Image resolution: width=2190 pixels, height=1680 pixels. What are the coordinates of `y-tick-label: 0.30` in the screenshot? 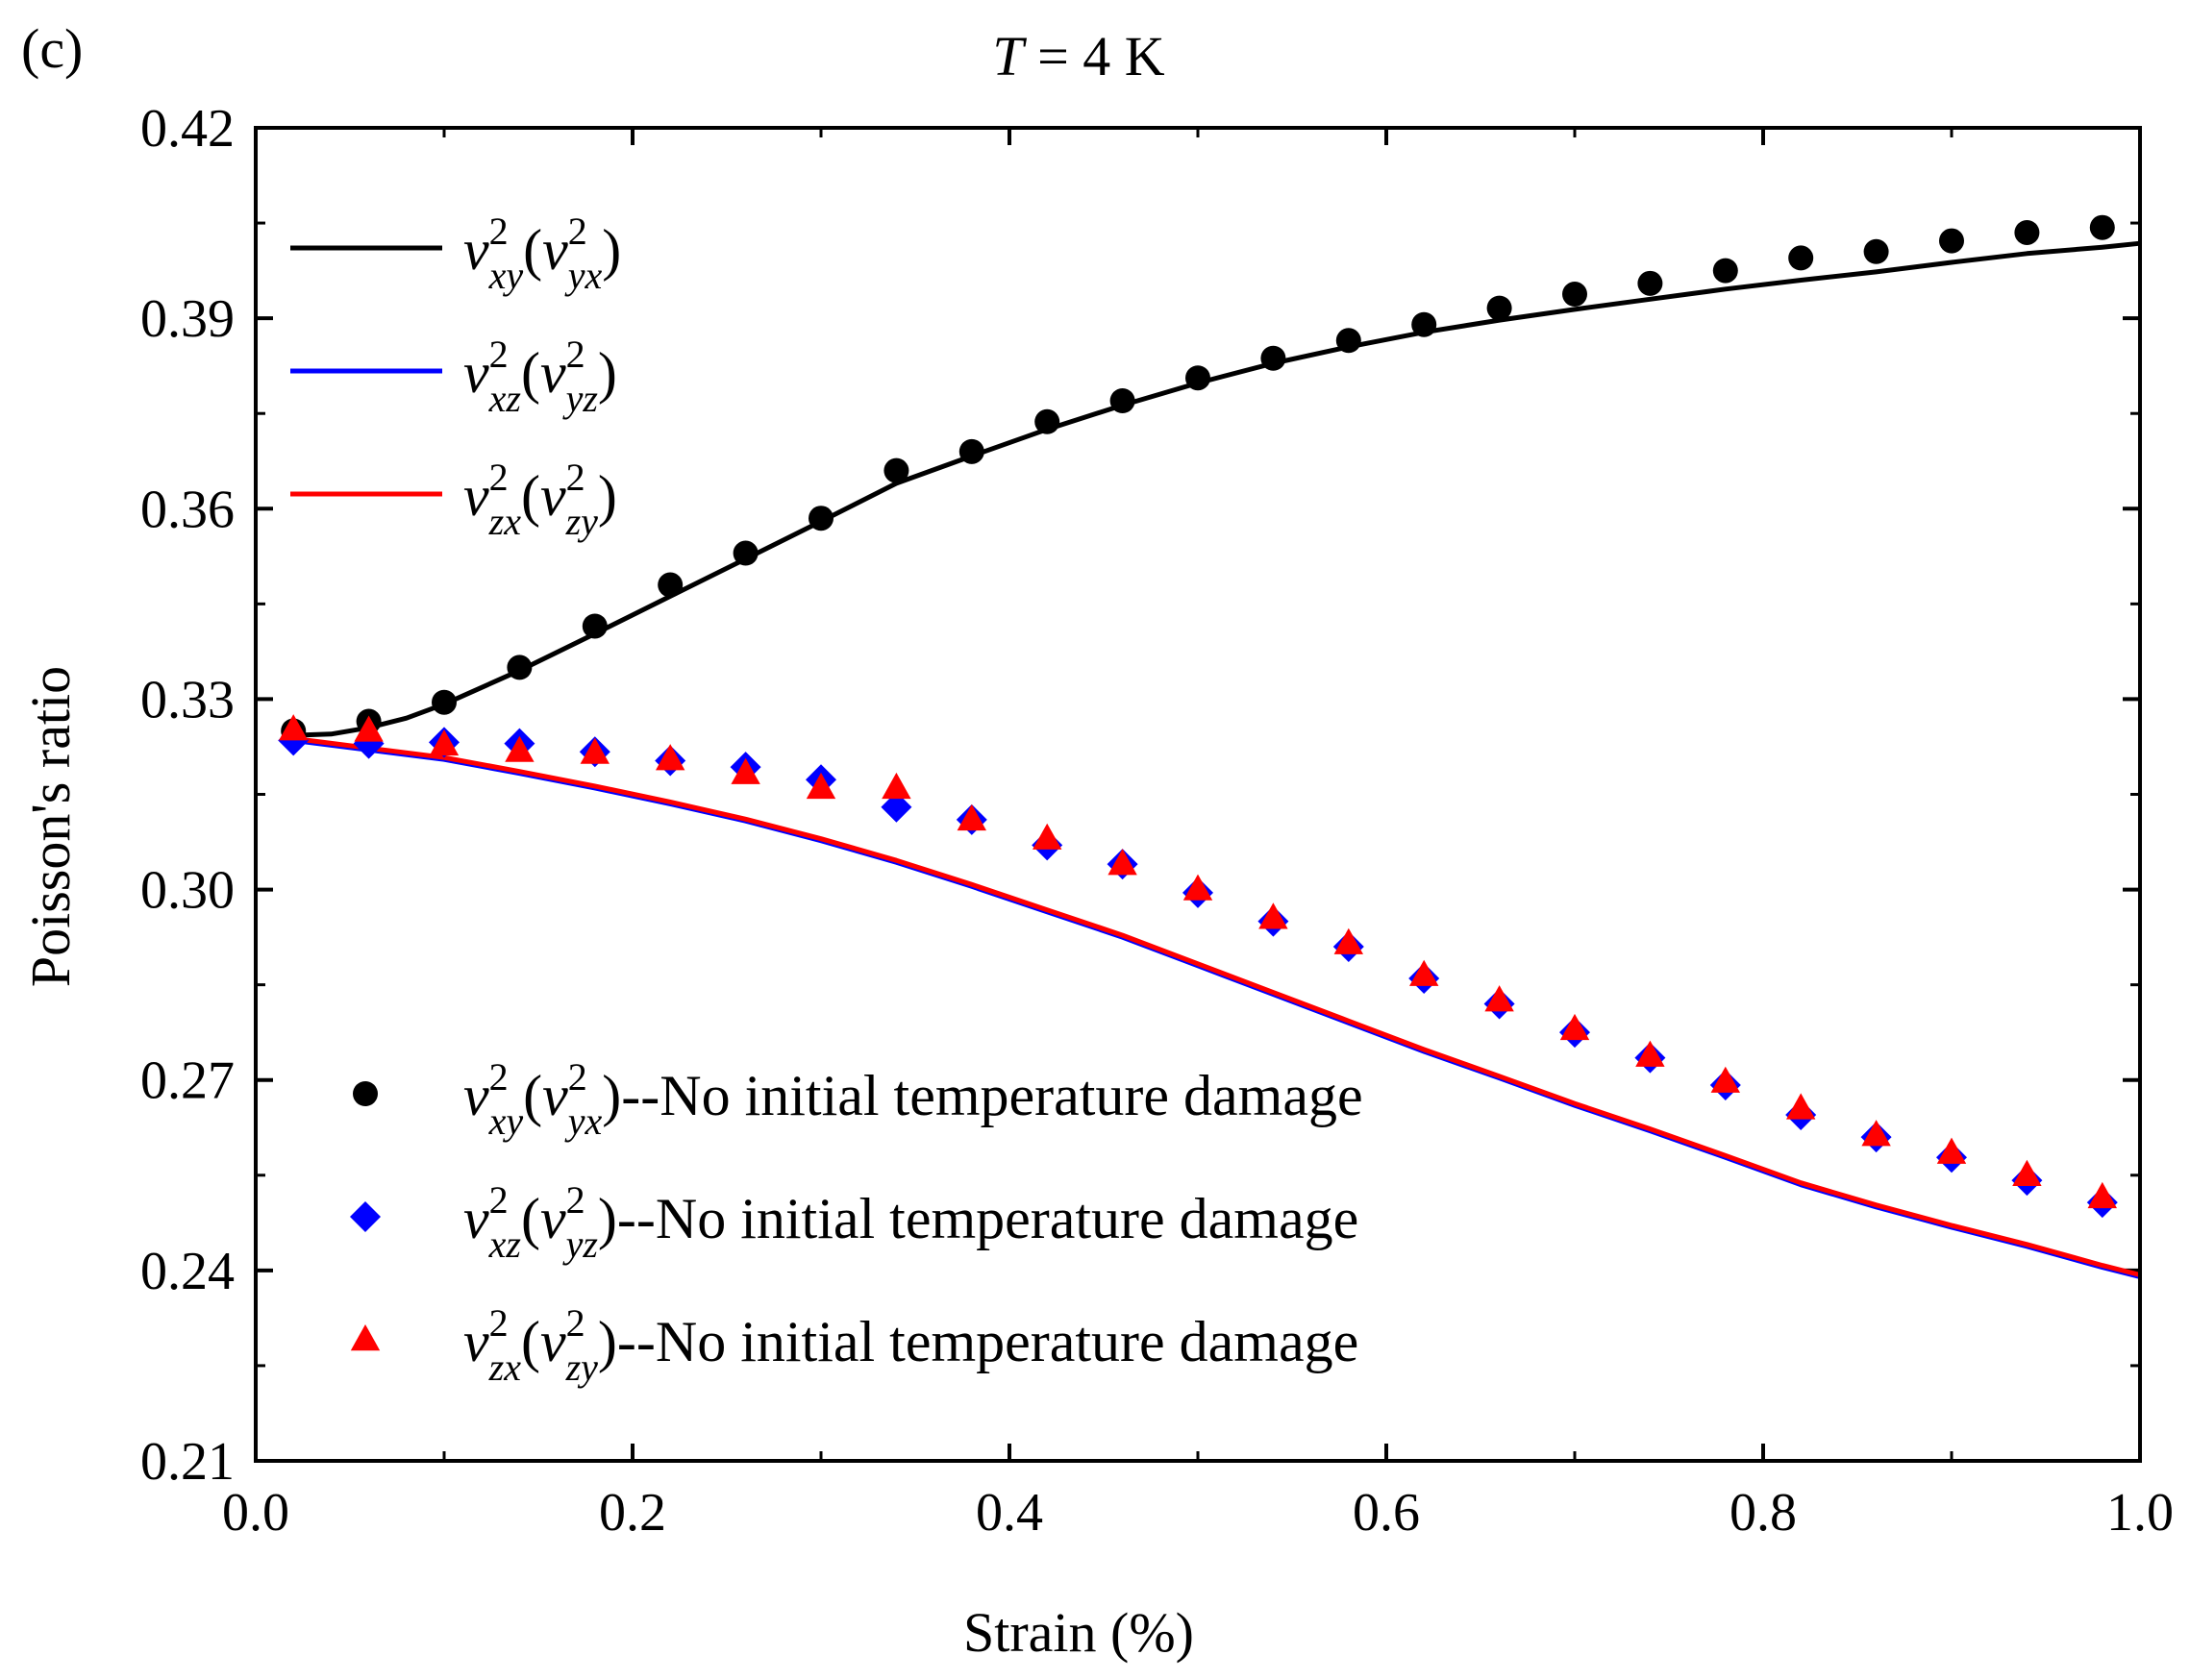 It's located at (187, 891).